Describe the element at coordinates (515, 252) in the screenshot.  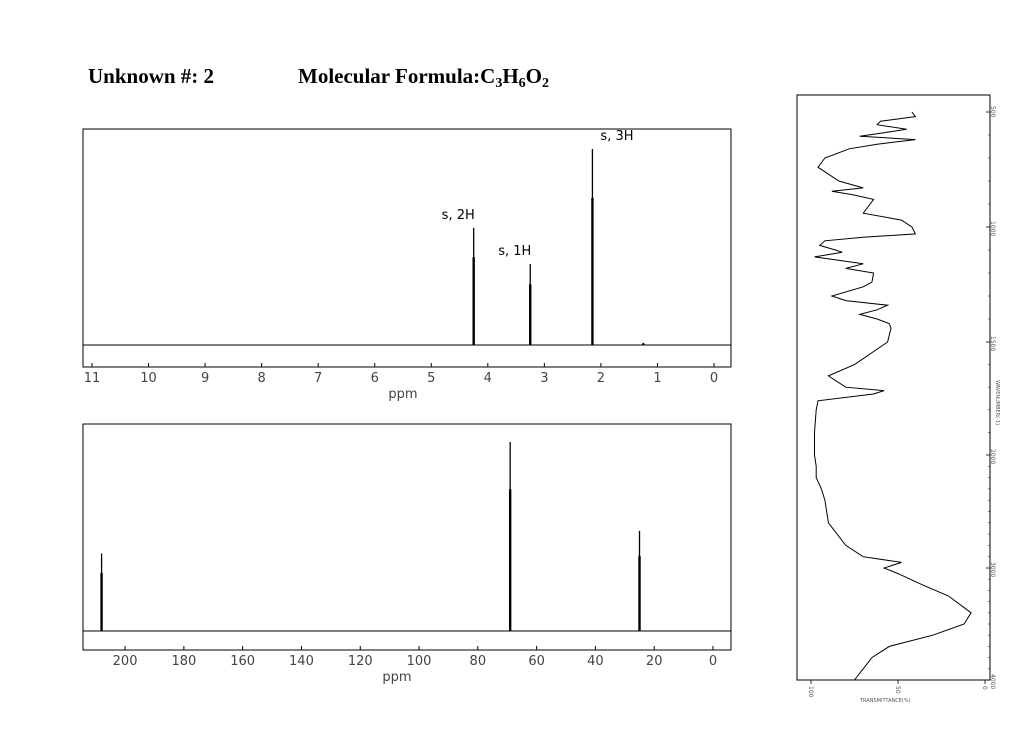
I see `peak-label: s, 1H` at that location.